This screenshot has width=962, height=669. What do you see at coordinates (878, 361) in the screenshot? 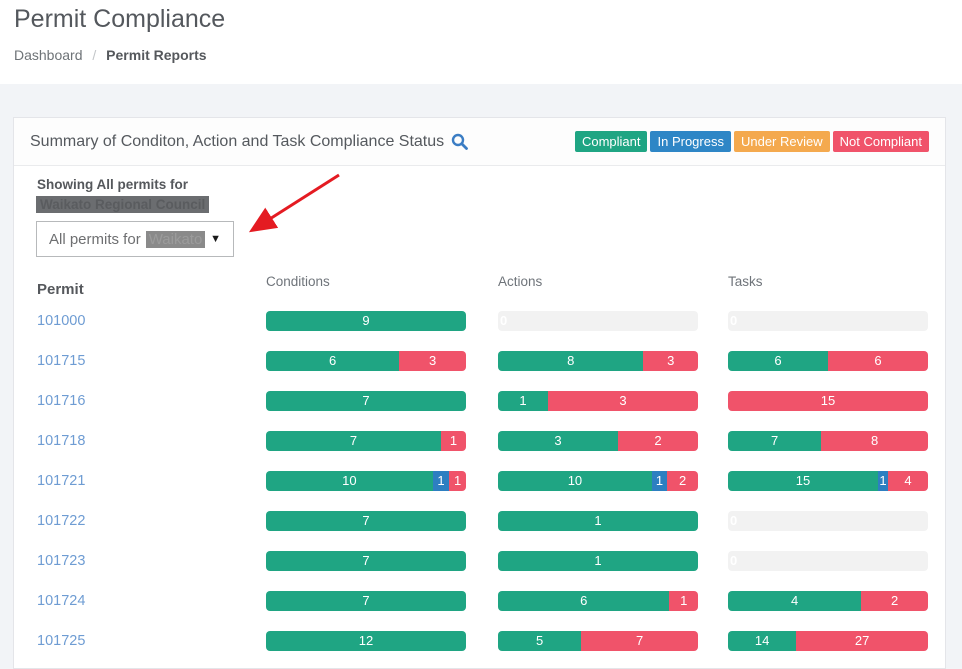
I see `tasks-segment-not_compliant: 6` at bounding box center [878, 361].